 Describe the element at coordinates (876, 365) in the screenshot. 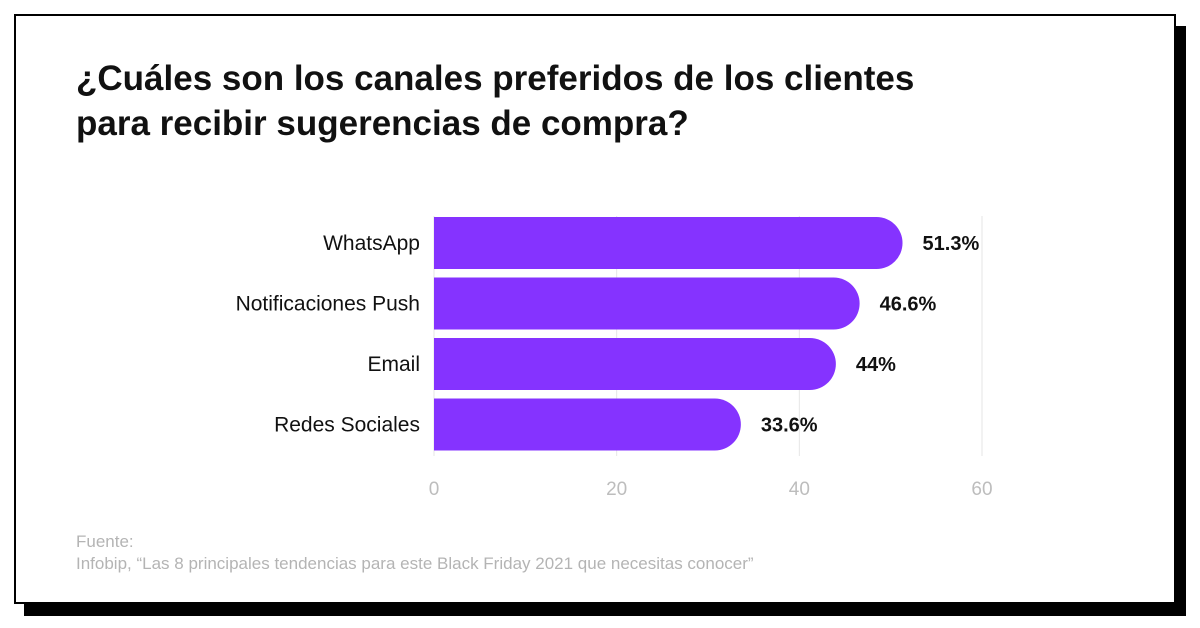

I see `value-label: 44%` at that location.